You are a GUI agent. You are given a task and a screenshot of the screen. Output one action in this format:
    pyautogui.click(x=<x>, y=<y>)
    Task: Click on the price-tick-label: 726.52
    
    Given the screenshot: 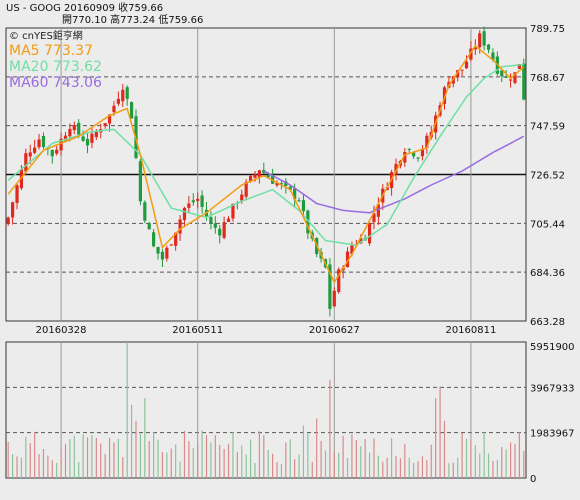 What is the action you would take?
    pyautogui.click(x=547, y=175)
    